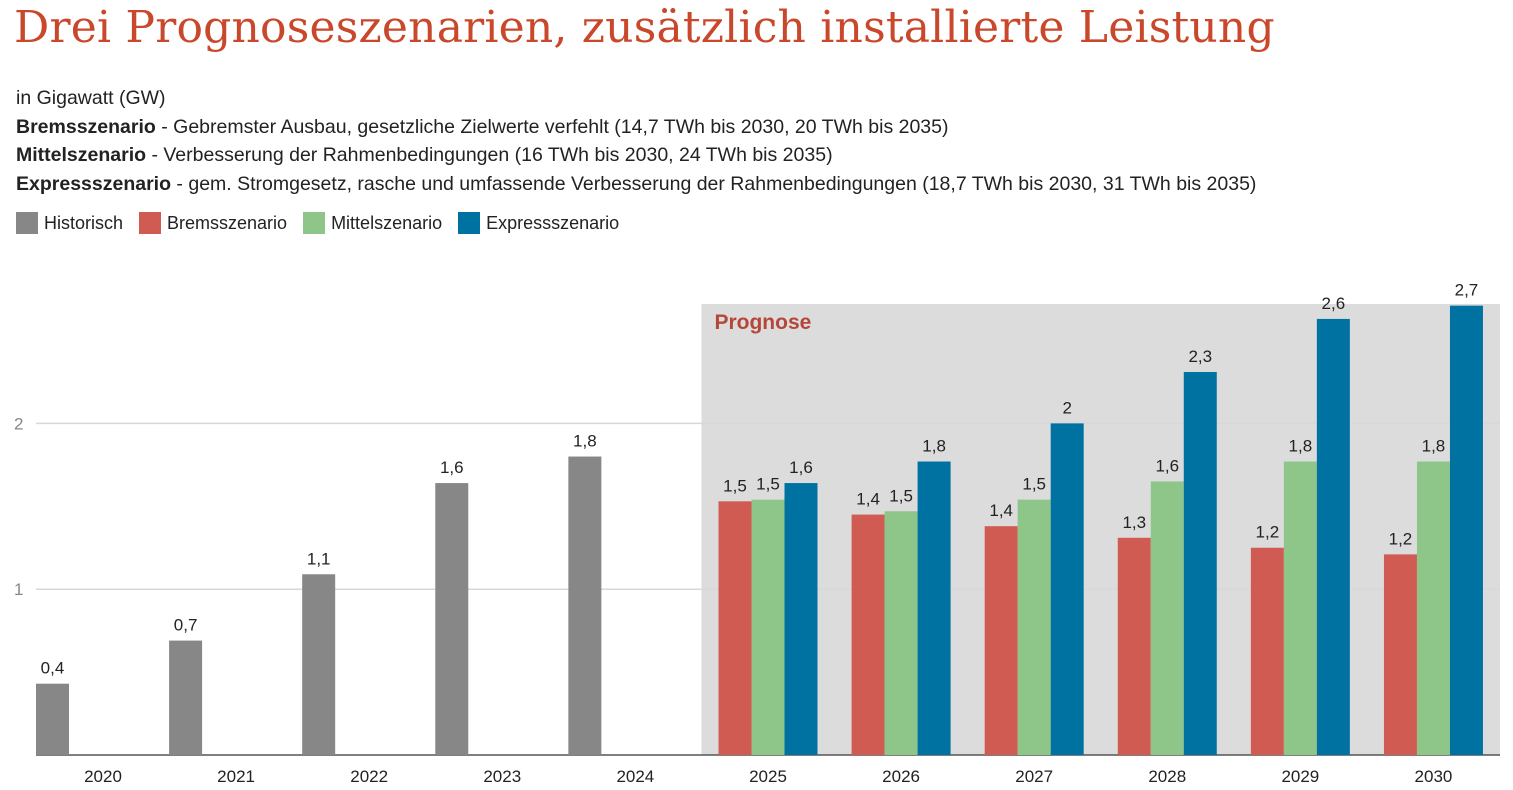 The height and width of the screenshot is (790, 1513). I want to click on bar-mittelszenario-2030, so click(1433, 608).